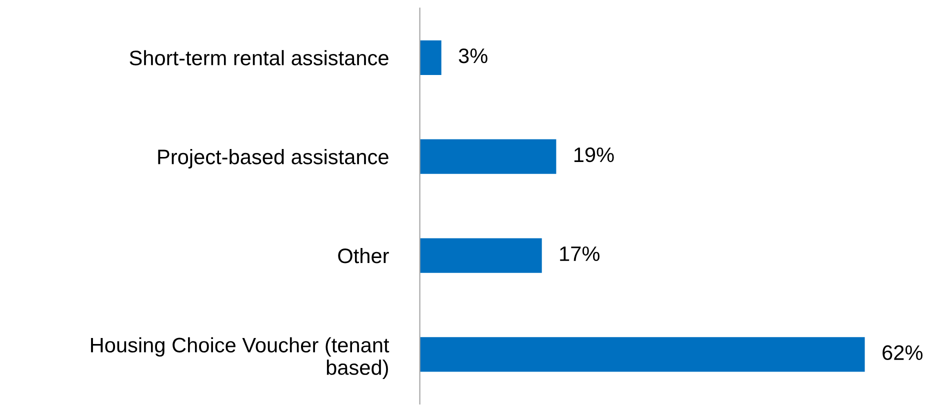  Describe the element at coordinates (473, 56) in the screenshot. I see `data-label: 3%` at that location.